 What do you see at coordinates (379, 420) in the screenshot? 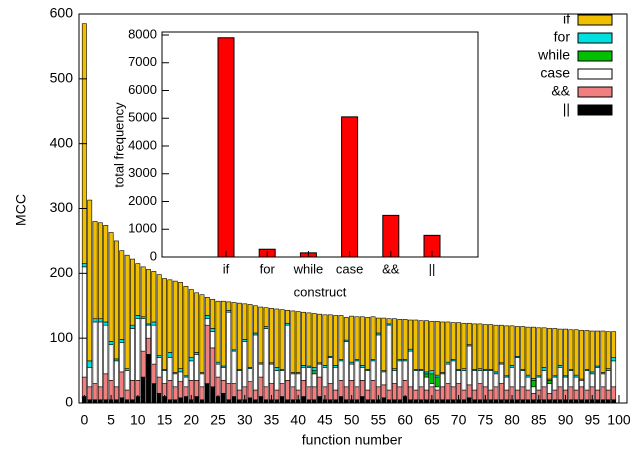
I see `x-tick-label: 55` at bounding box center [379, 420].